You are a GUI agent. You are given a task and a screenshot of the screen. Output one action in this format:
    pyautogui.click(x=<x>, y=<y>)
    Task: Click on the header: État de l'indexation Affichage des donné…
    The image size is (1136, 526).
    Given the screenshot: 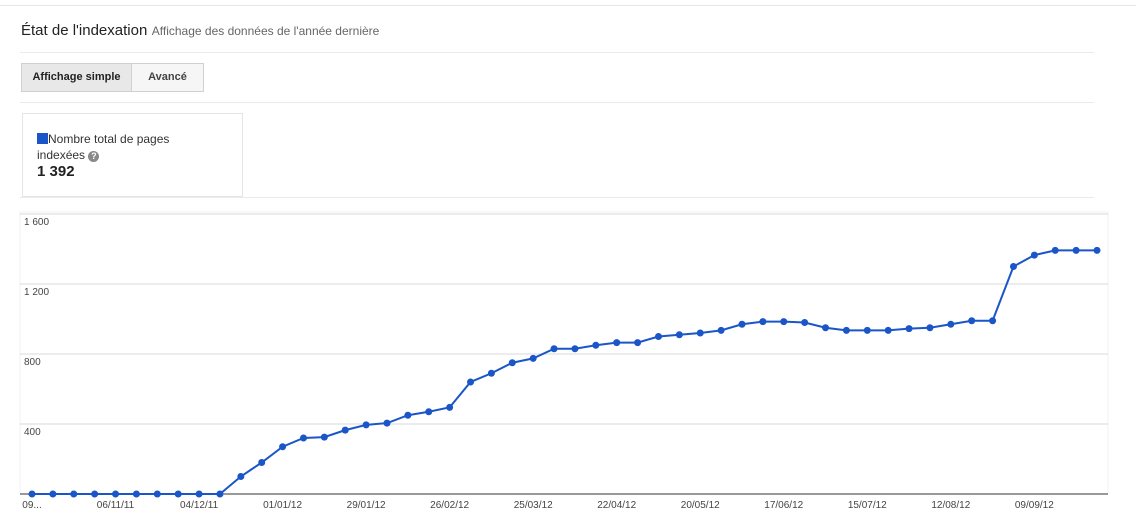 What is the action you would take?
    pyautogui.click(x=200, y=31)
    